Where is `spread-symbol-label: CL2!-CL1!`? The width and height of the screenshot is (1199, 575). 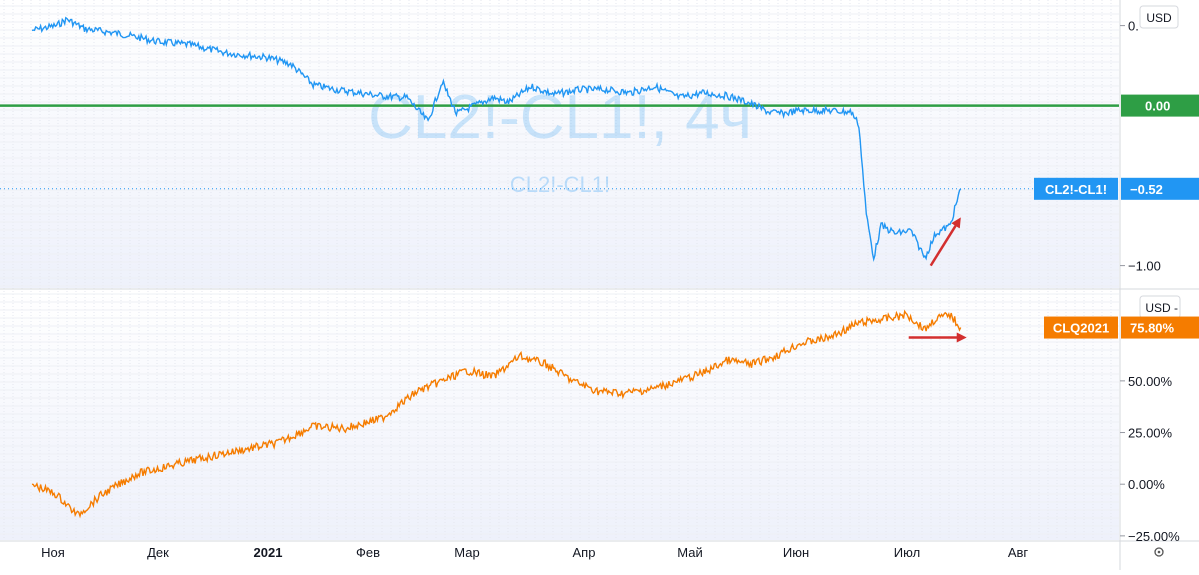
spread-symbol-label: CL2!-CL1! is located at coordinates (1076, 189).